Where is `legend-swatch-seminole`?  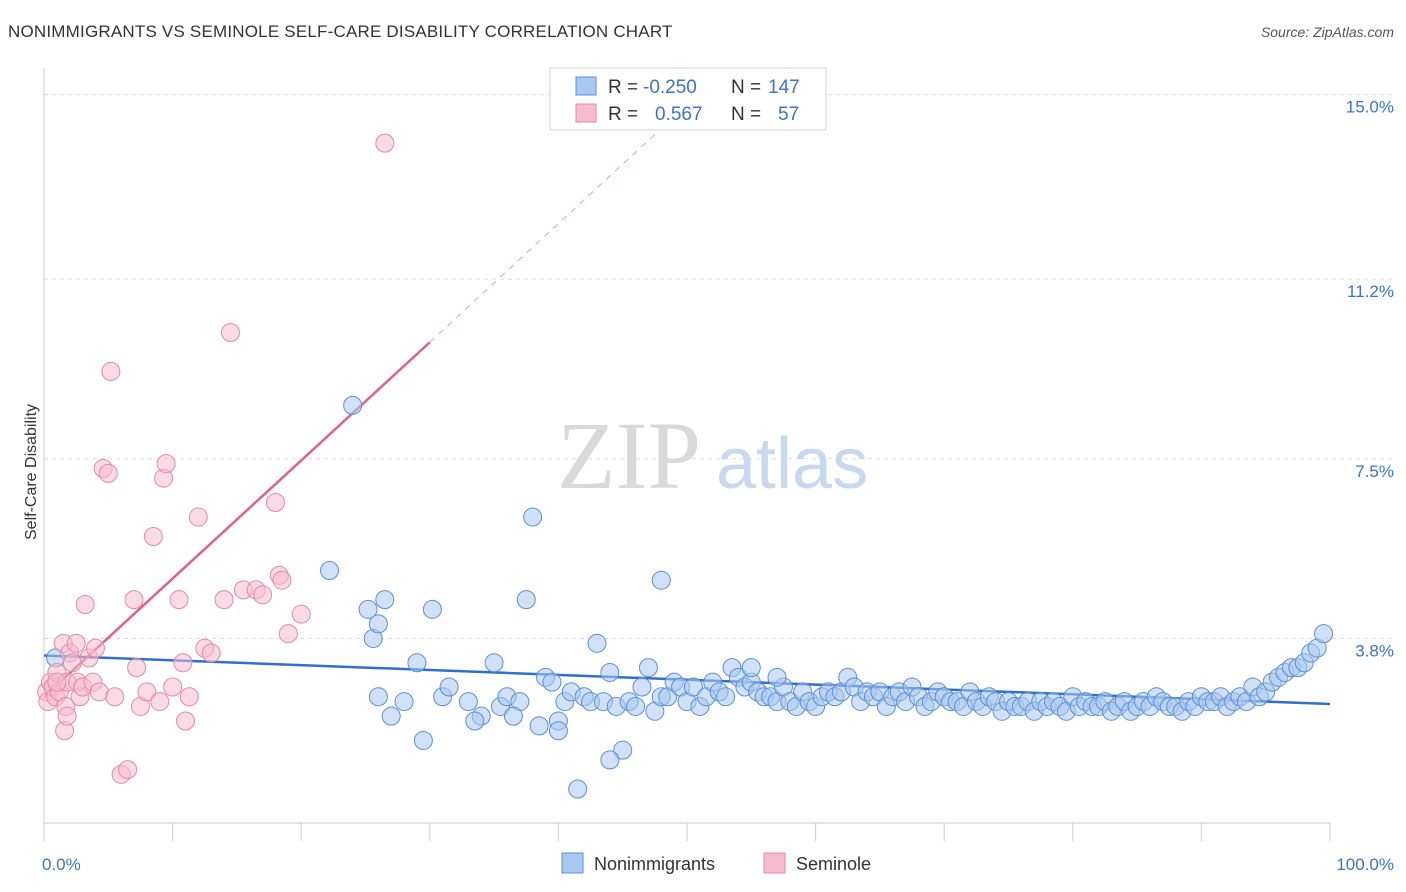 legend-swatch-seminole is located at coordinates (586, 113).